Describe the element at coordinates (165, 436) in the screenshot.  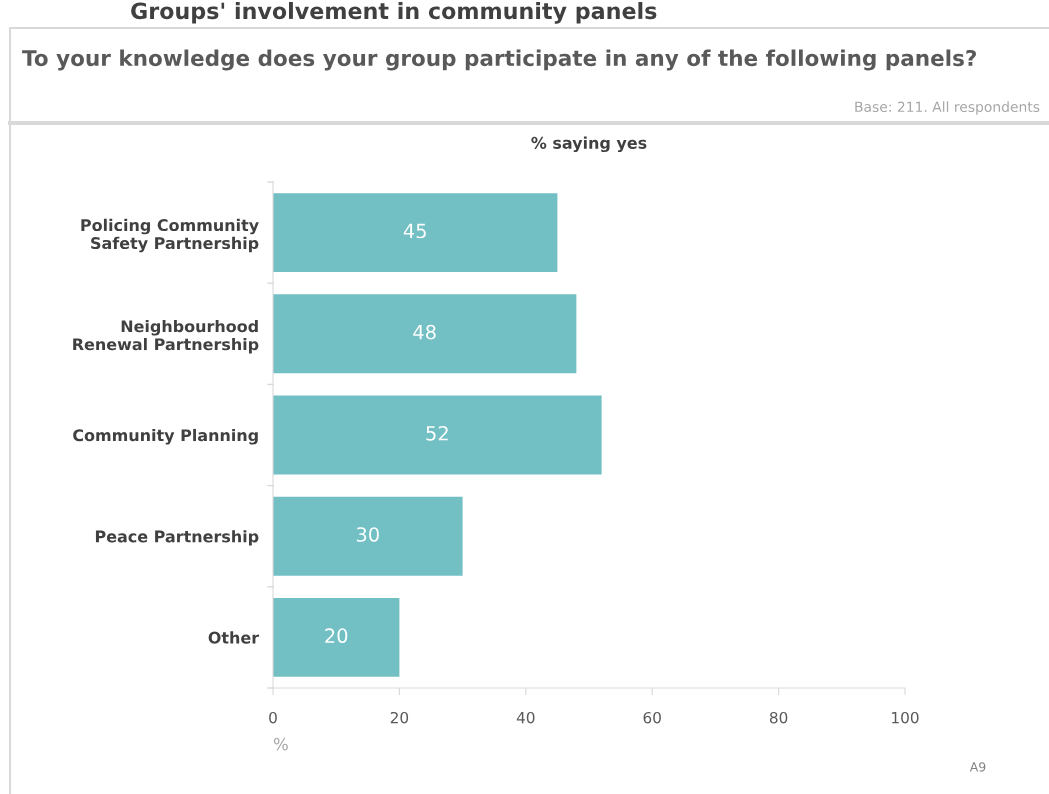
I see `y-tick-label: Community Planning` at that location.